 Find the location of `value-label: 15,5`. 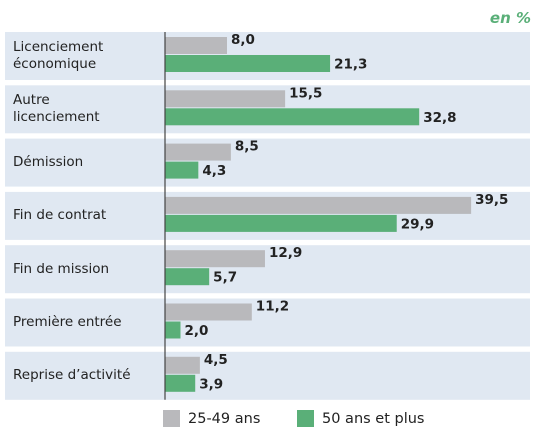

value-label: 15,5 is located at coordinates (305, 93).